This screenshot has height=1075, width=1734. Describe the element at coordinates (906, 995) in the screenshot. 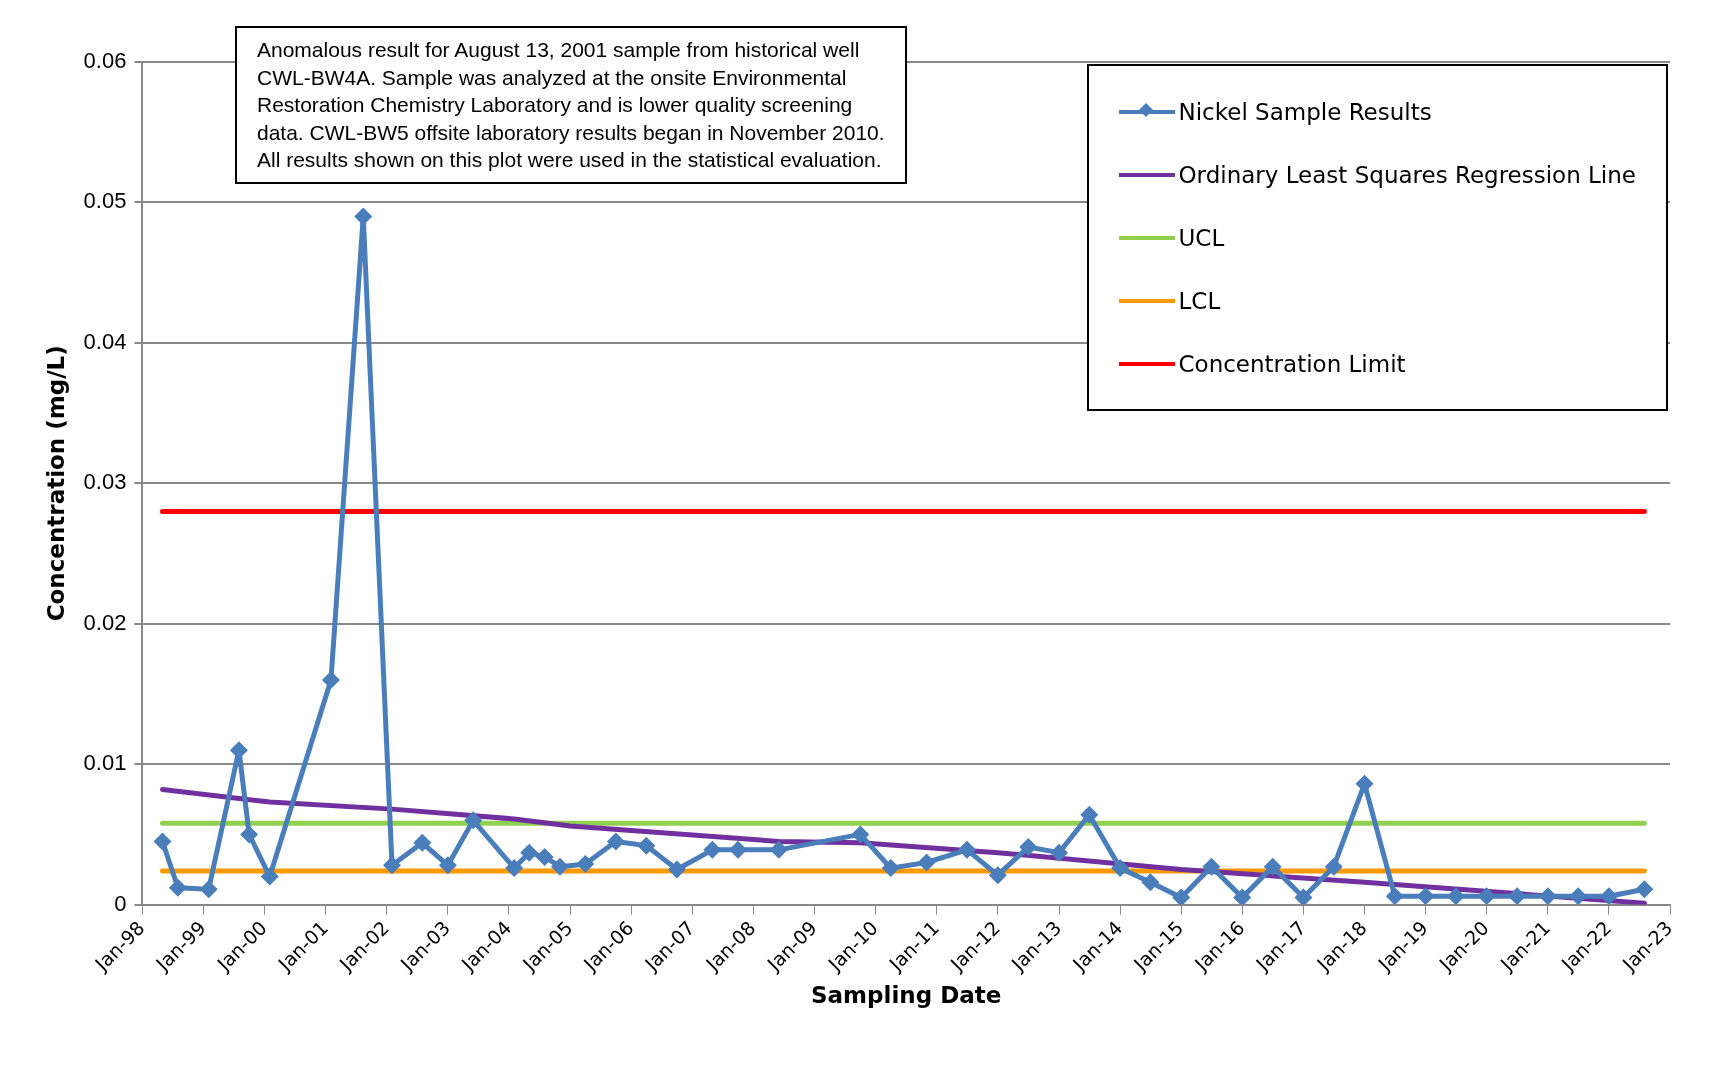

I see `x-axis-title: Sampling Date` at that location.